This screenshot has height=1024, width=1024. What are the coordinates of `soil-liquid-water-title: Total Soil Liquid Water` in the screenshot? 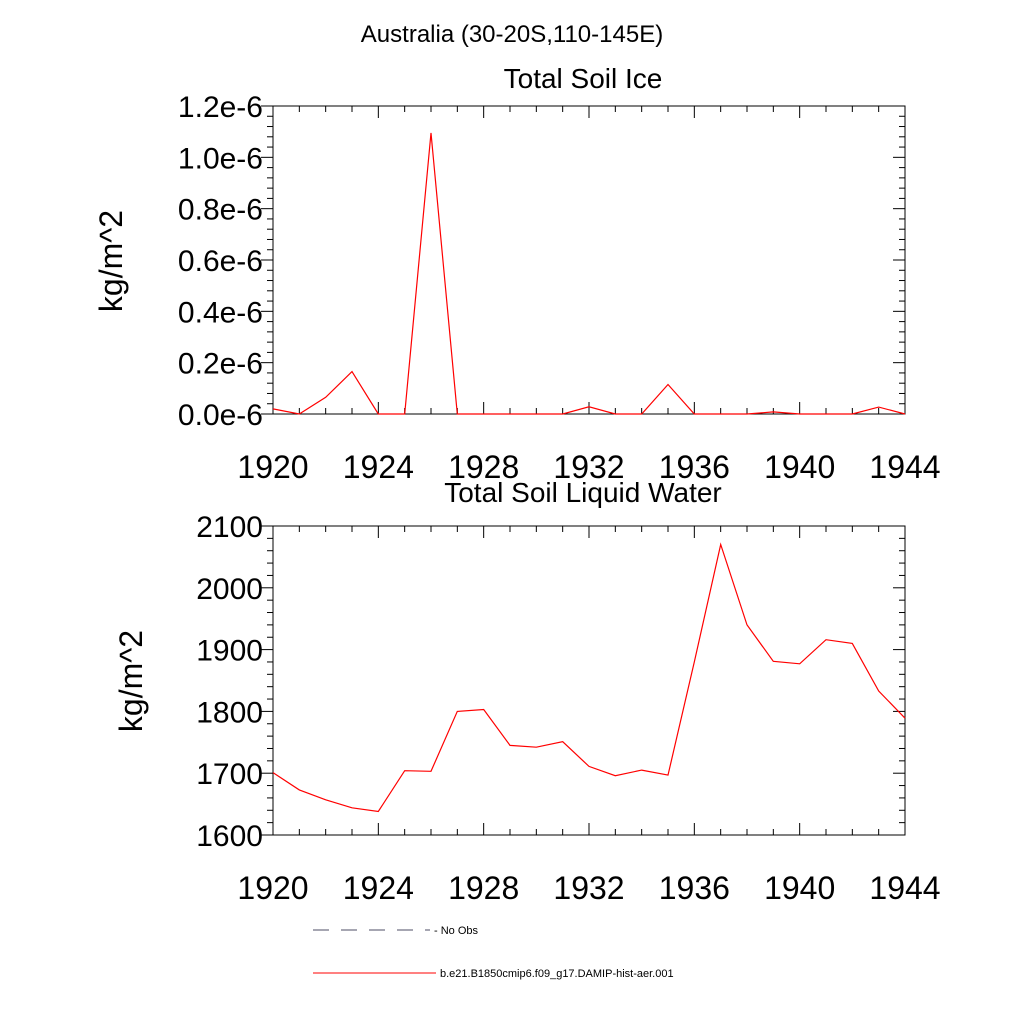 It's located at (583, 492).